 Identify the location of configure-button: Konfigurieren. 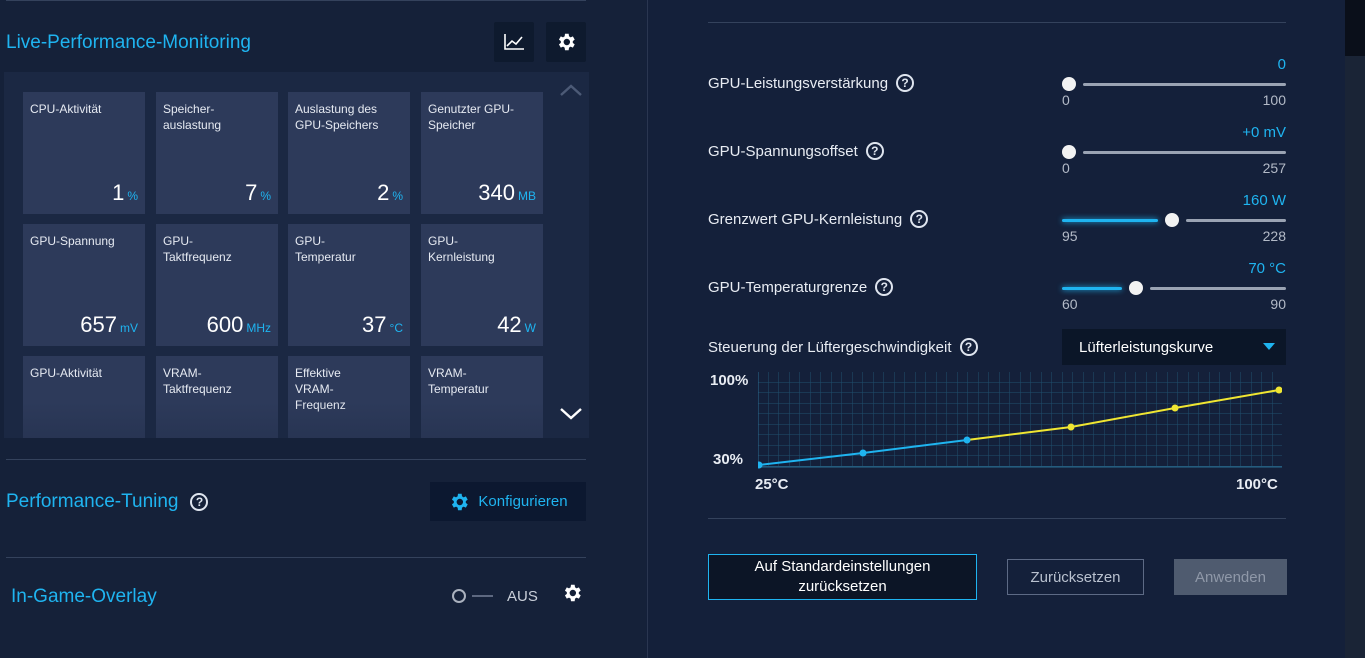
(508, 501).